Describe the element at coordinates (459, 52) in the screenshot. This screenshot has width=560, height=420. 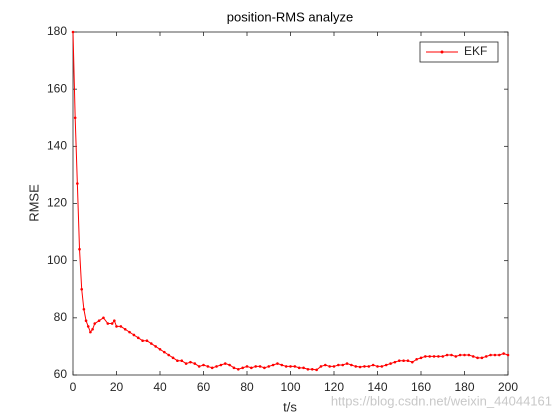
I see `legend-box` at that location.